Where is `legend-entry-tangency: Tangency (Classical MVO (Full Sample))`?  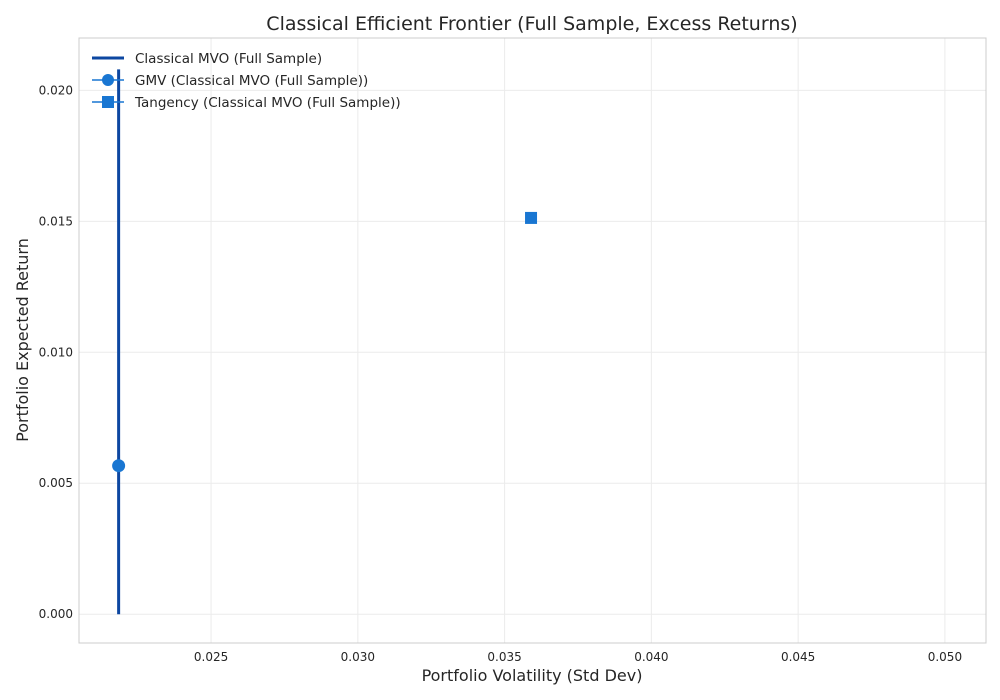 legend-entry-tangency: Tangency (Classical MVO (Full Sample)) is located at coordinates (246, 103).